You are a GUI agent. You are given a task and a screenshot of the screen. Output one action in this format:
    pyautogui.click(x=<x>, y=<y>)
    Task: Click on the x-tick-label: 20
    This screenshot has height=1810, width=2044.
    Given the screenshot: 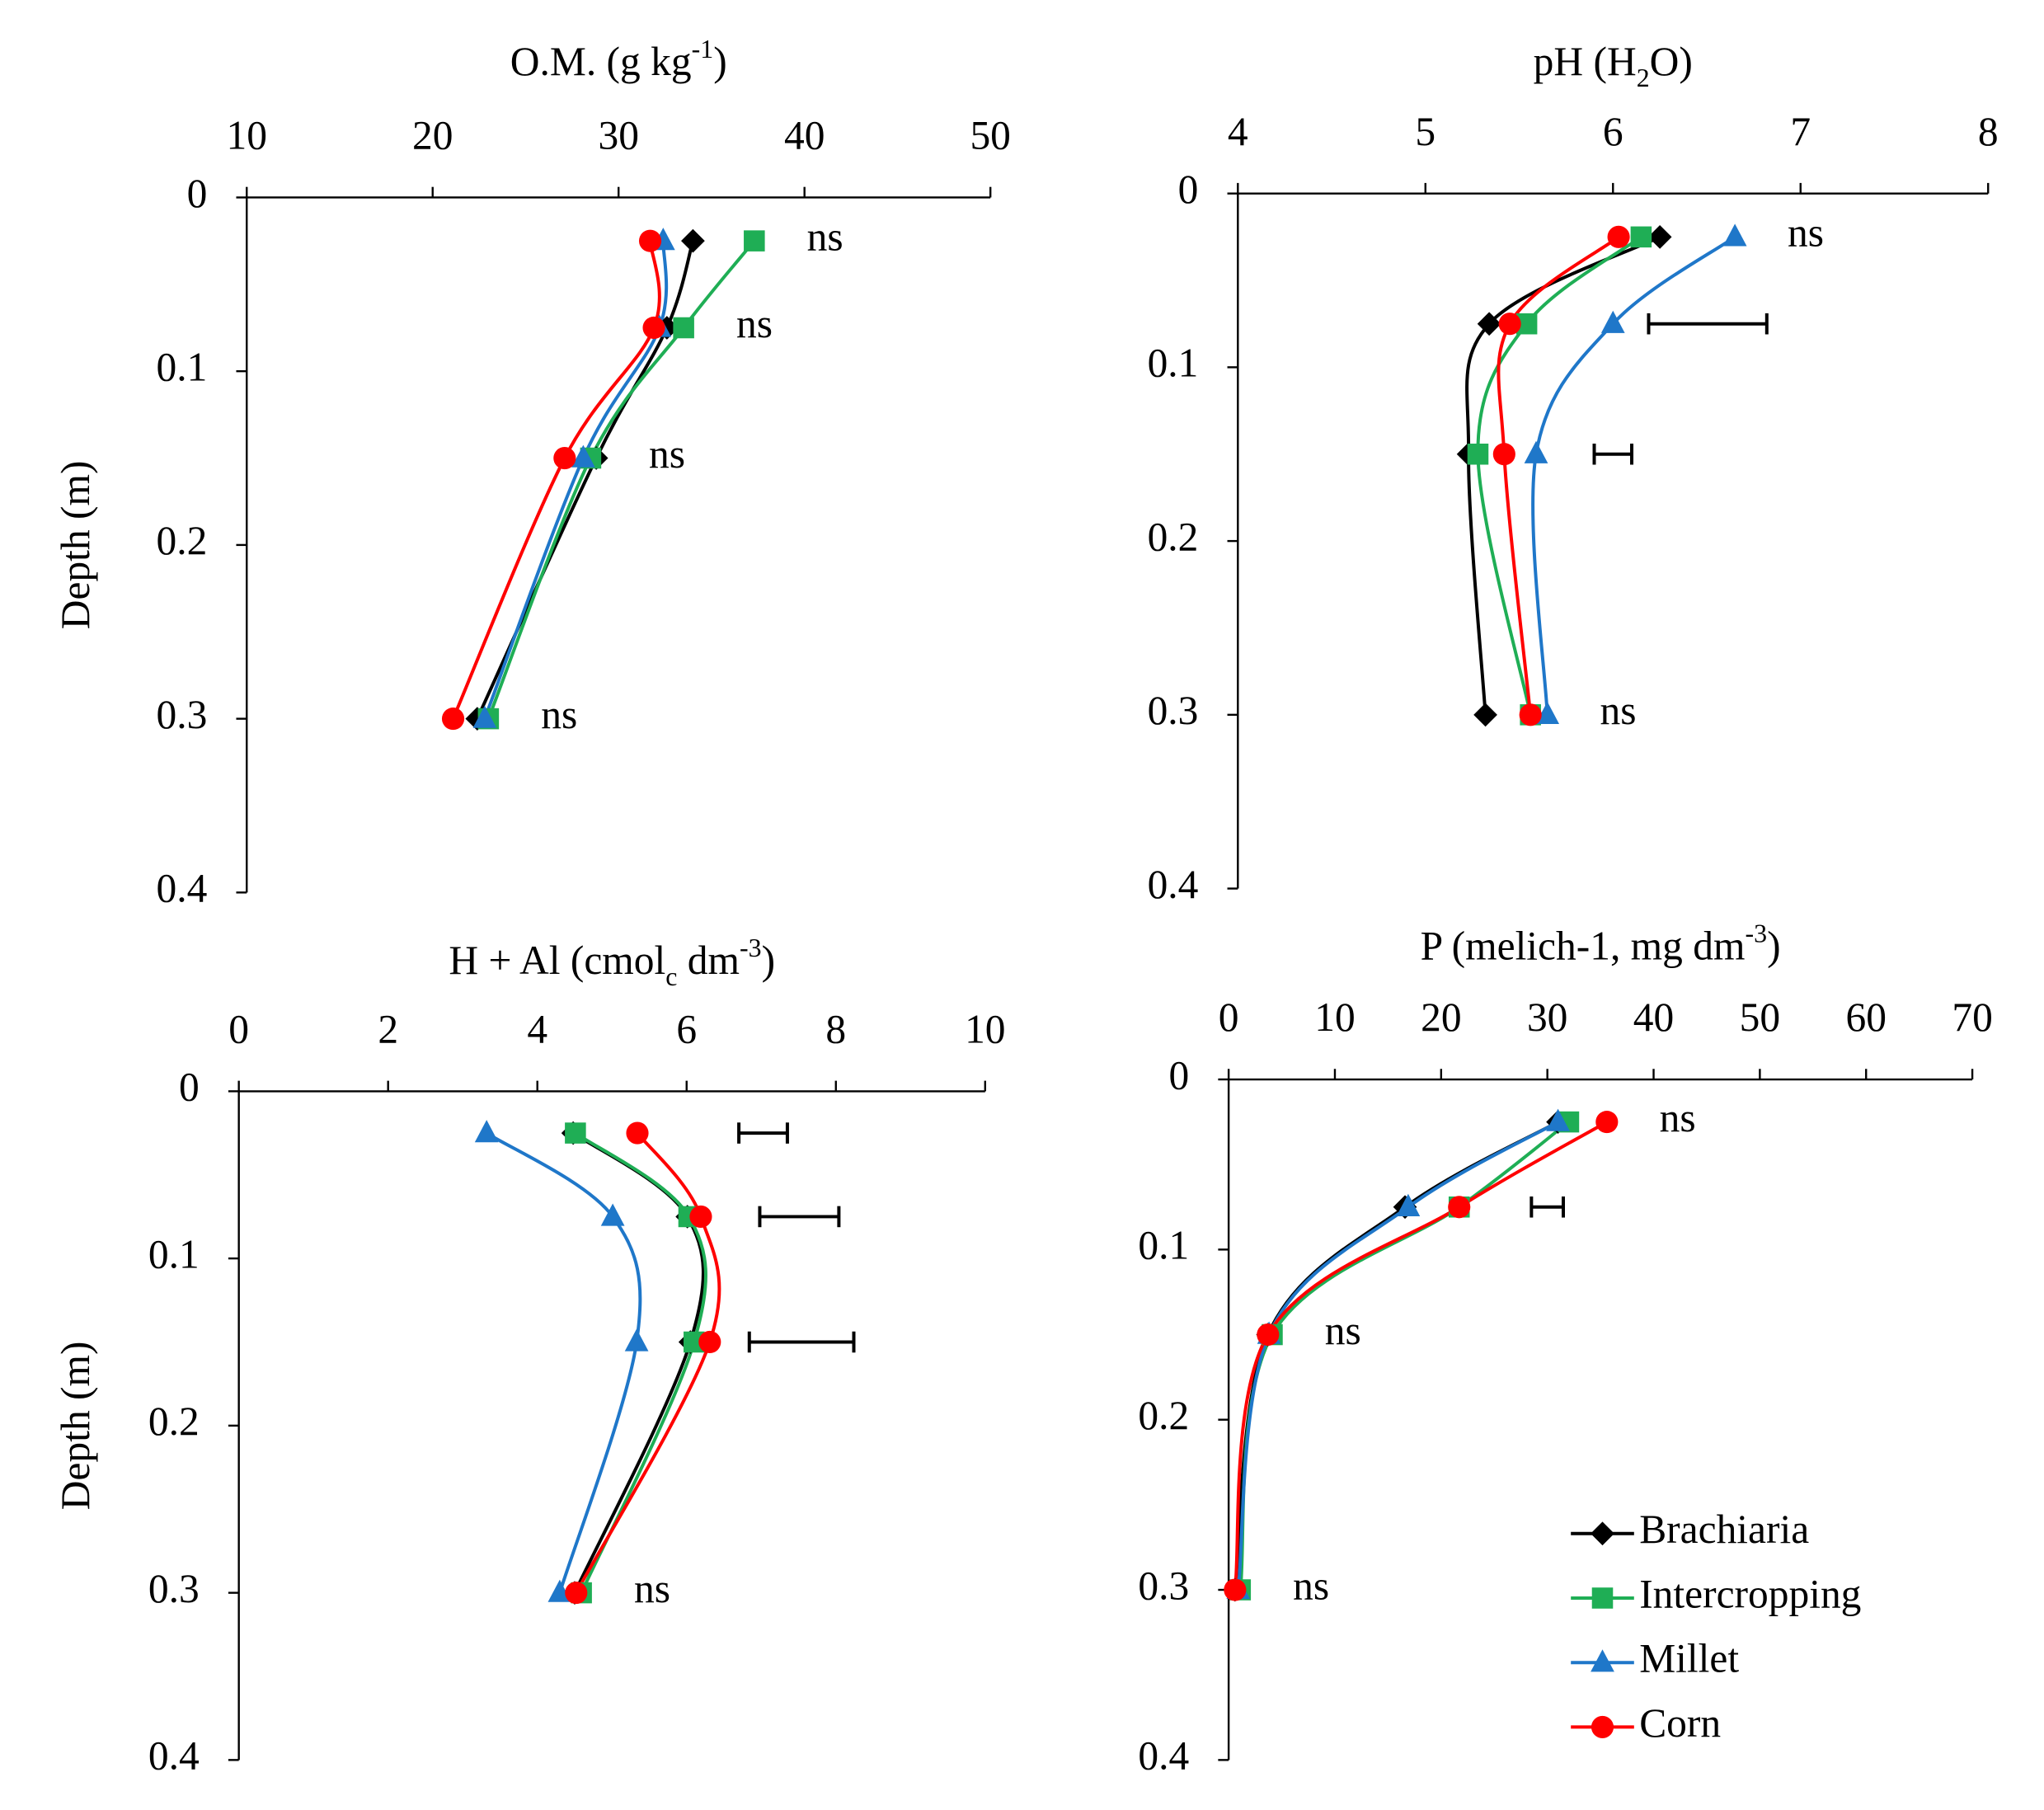 What is the action you would take?
    pyautogui.click(x=1441, y=1017)
    